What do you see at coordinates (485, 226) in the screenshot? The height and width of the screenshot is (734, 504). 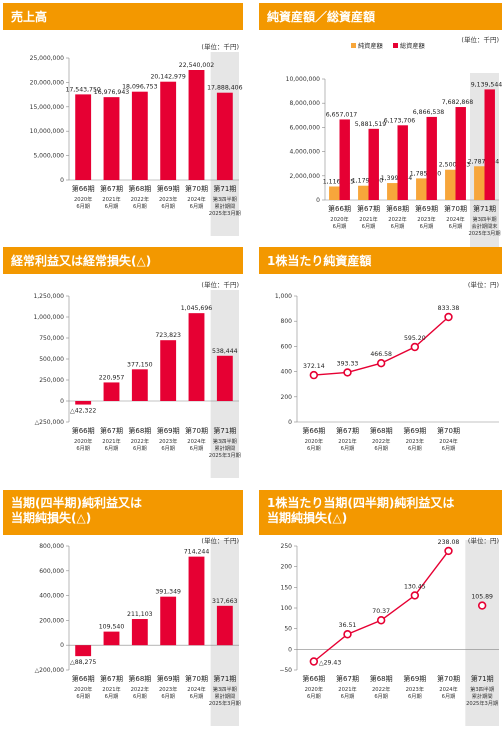 I see `category-sublabel: 会計期間末` at bounding box center [485, 226].